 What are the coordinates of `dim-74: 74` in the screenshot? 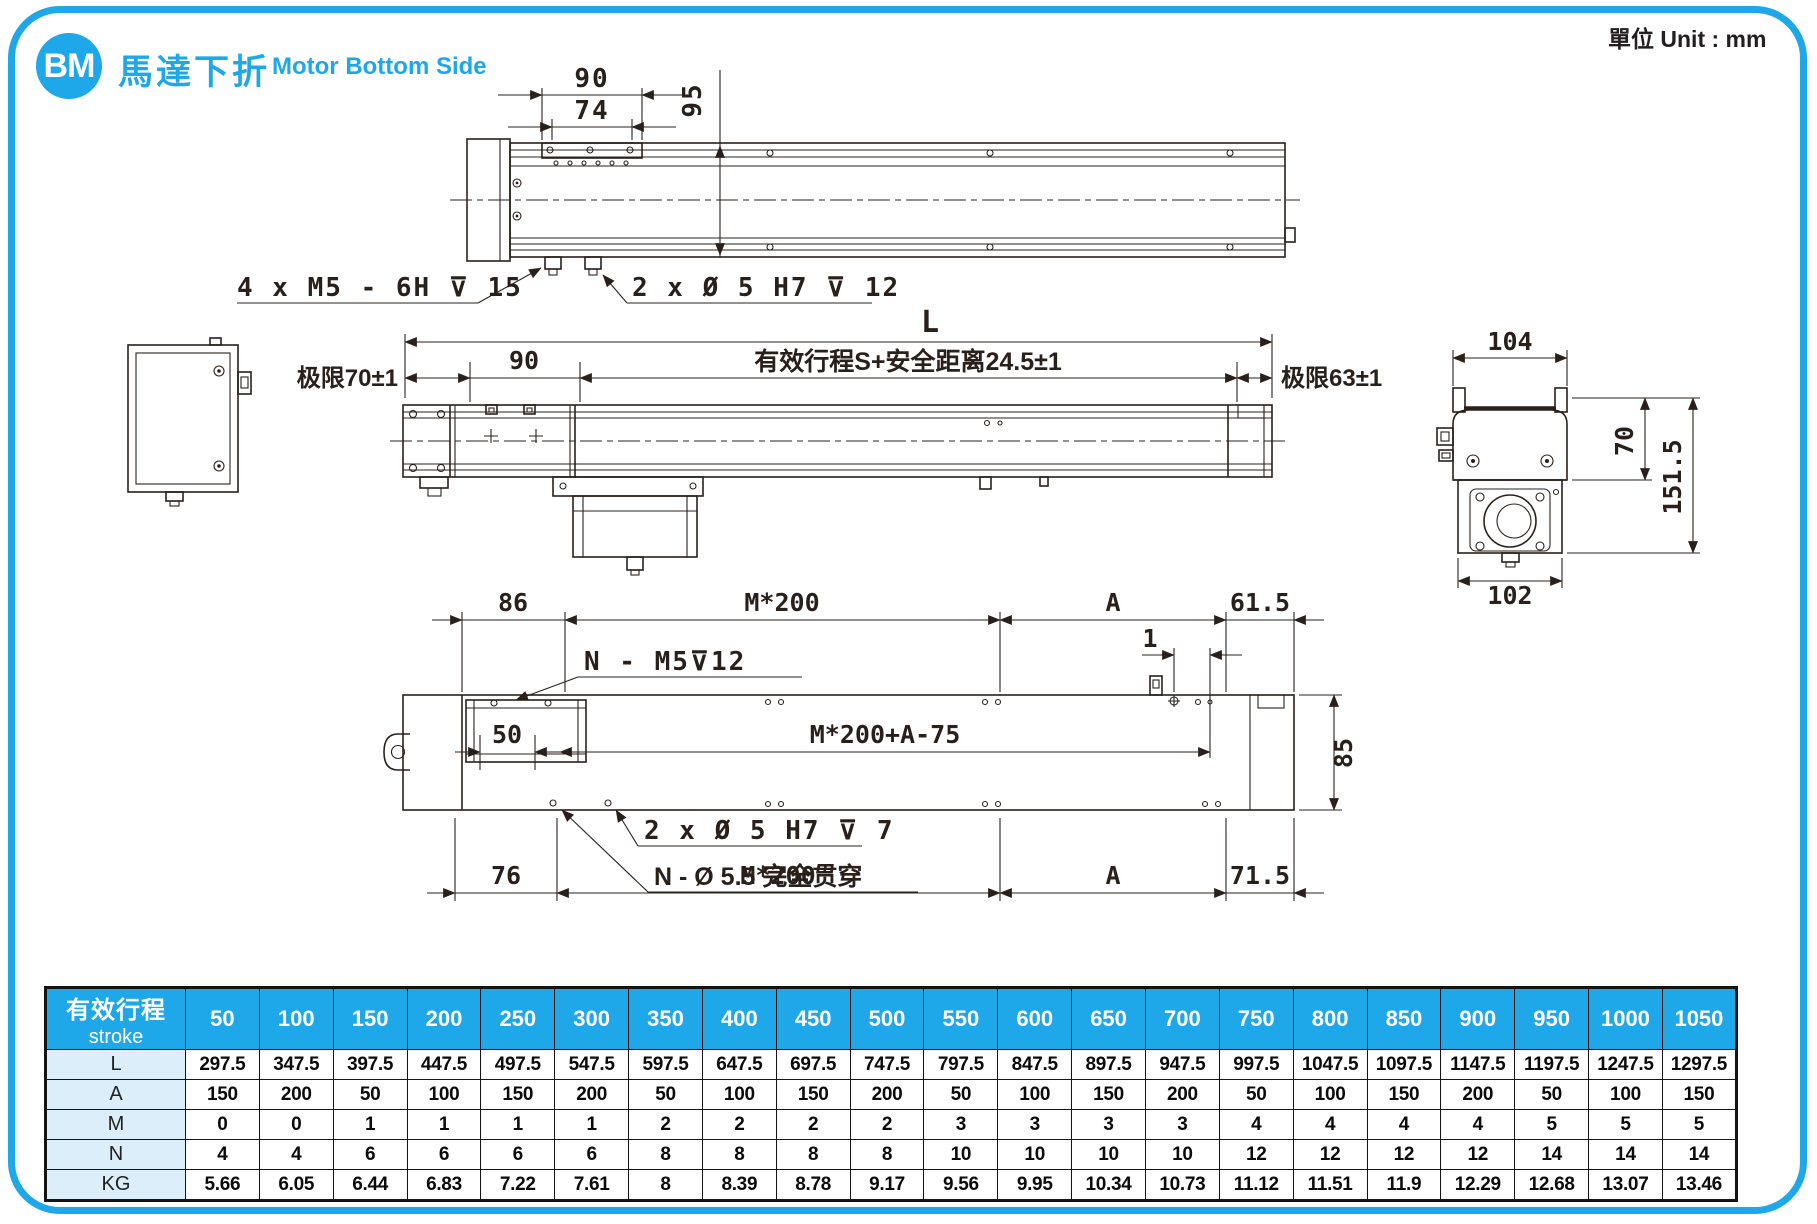 It's located at (591, 111).